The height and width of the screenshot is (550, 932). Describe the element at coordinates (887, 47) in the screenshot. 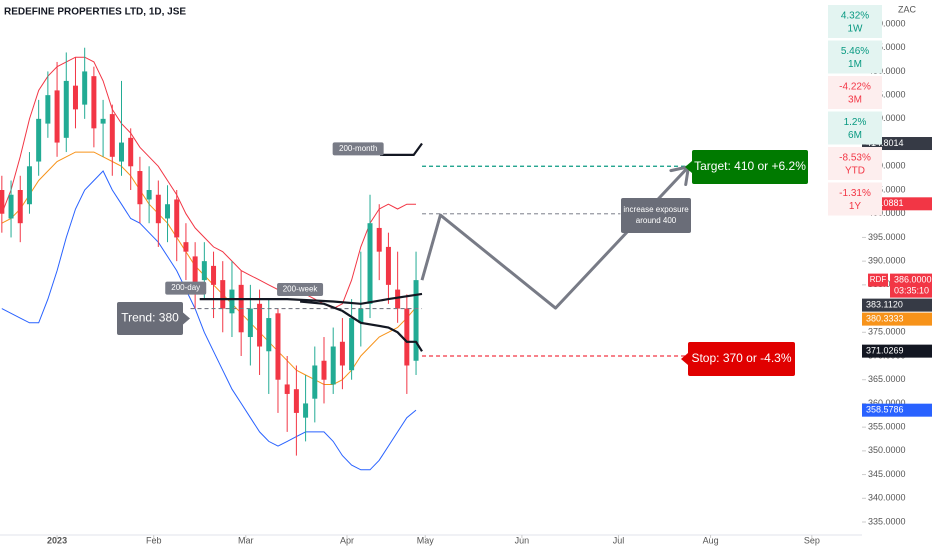

I see `y-tick-label: 435.0000` at that location.